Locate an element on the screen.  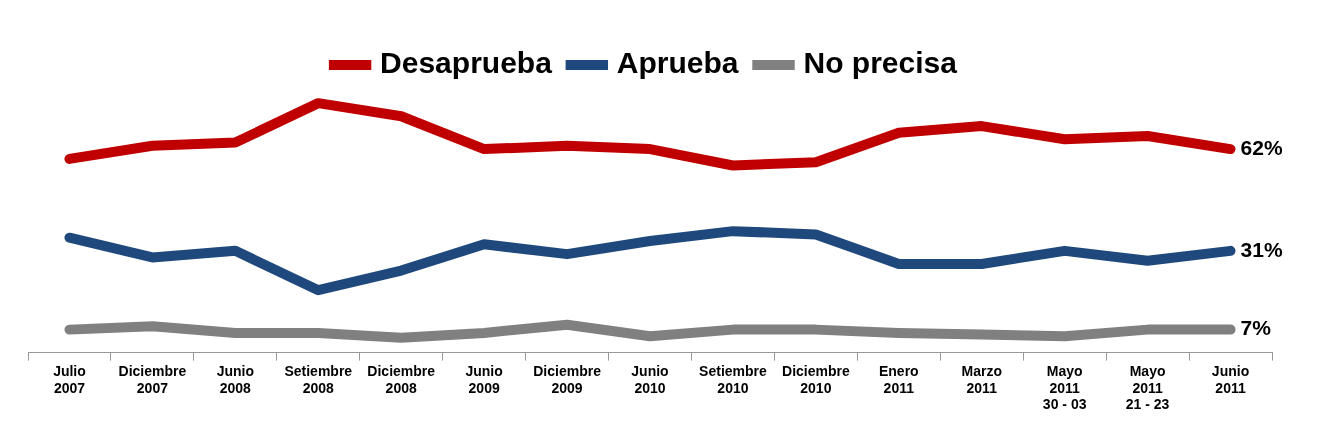
x-tick-label: Junio 2009 is located at coordinates (484, 379).